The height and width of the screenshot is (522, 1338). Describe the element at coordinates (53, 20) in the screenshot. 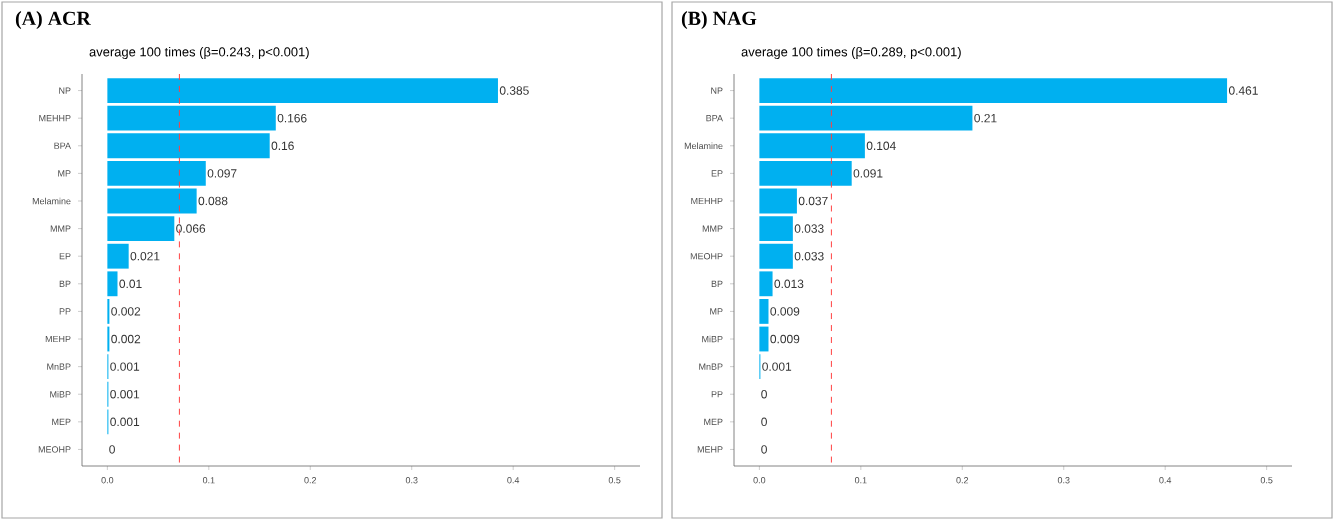

I see `chart-title: (A) ACR` at that location.